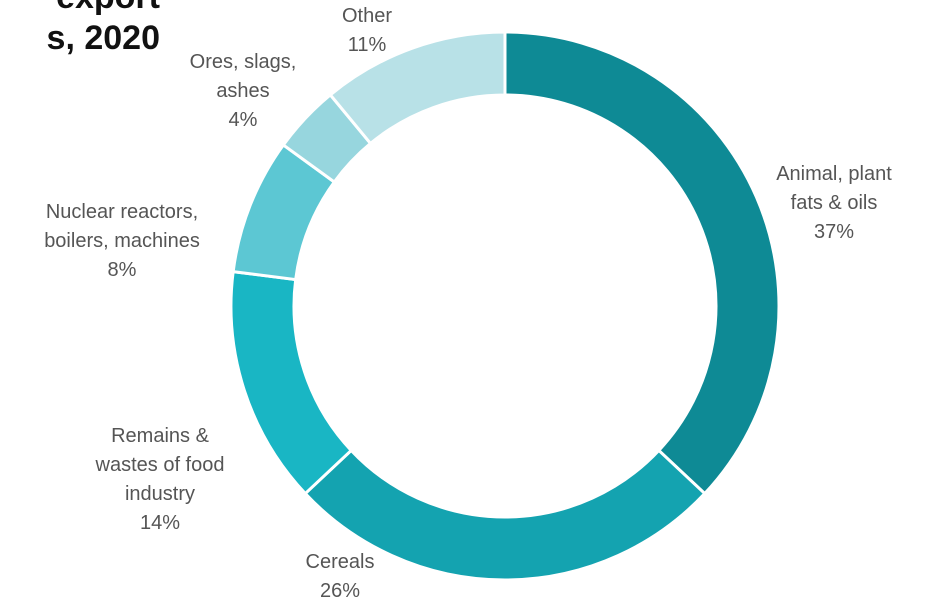 This screenshot has height=607, width=927. Describe the element at coordinates (243, 62) in the screenshot. I see `slice-name-line: Ores, slags,` at that location.